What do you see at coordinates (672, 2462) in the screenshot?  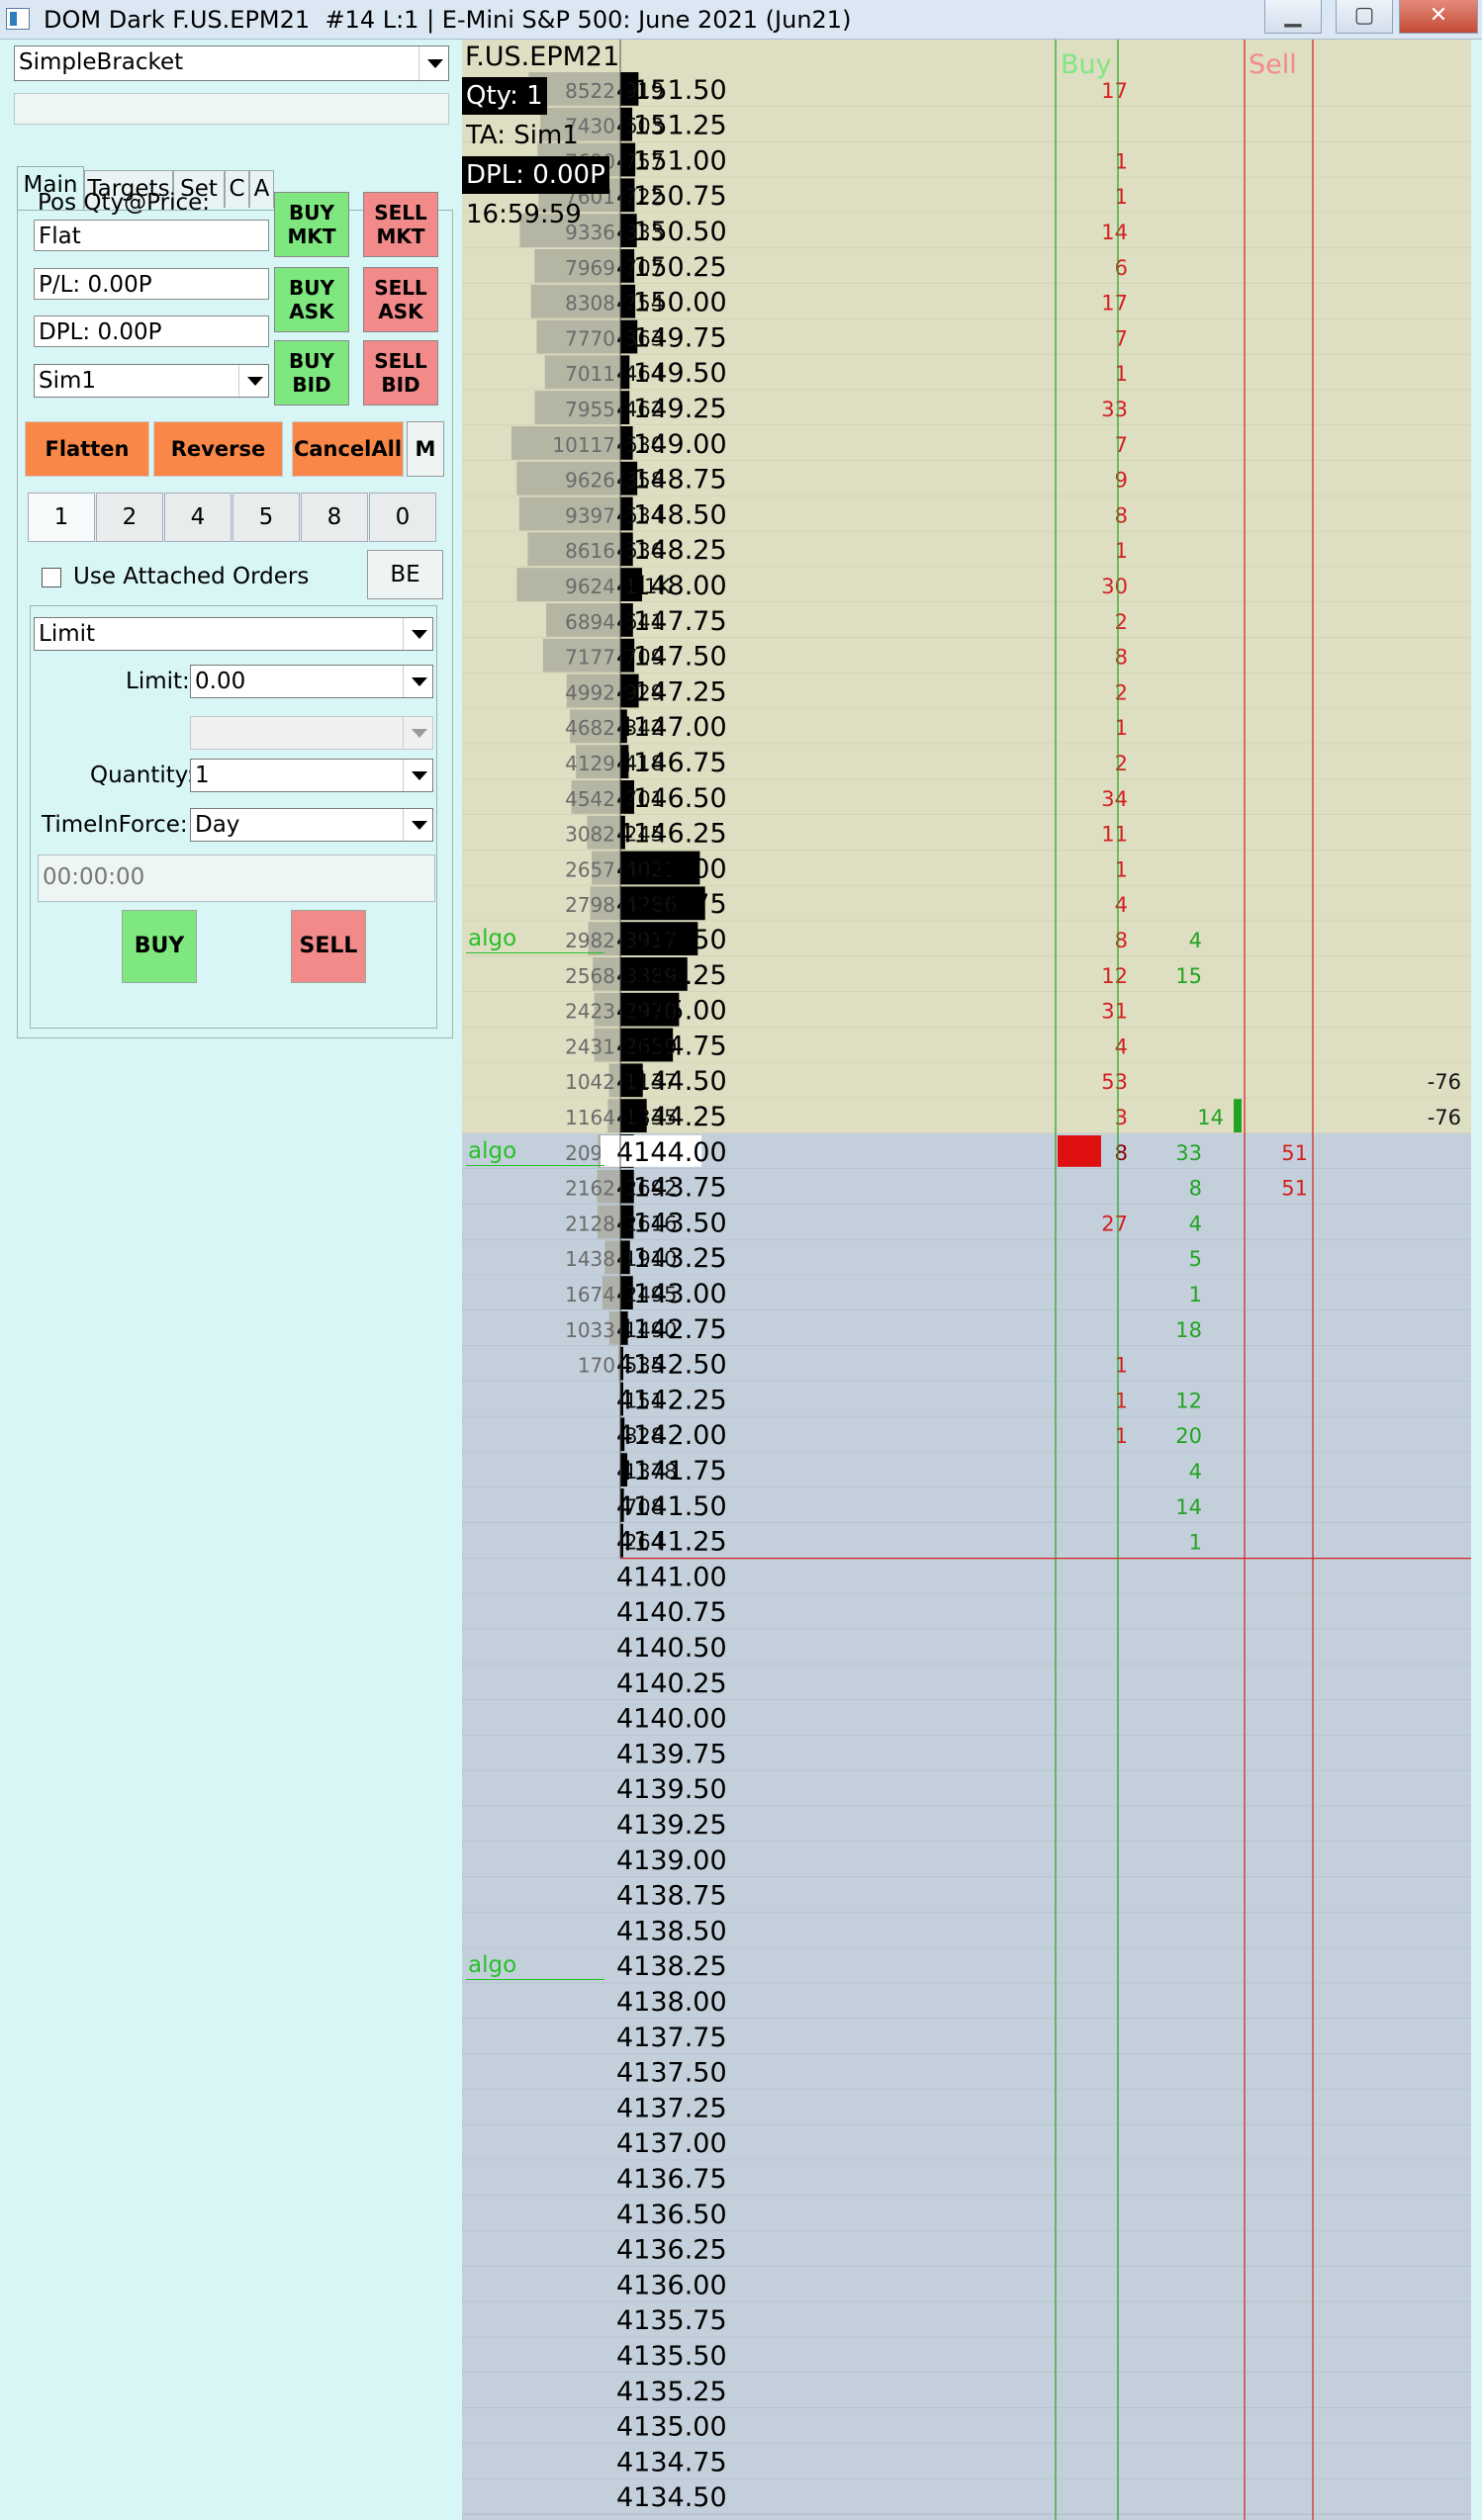 I see `price-label: 4134.75` at bounding box center [672, 2462].